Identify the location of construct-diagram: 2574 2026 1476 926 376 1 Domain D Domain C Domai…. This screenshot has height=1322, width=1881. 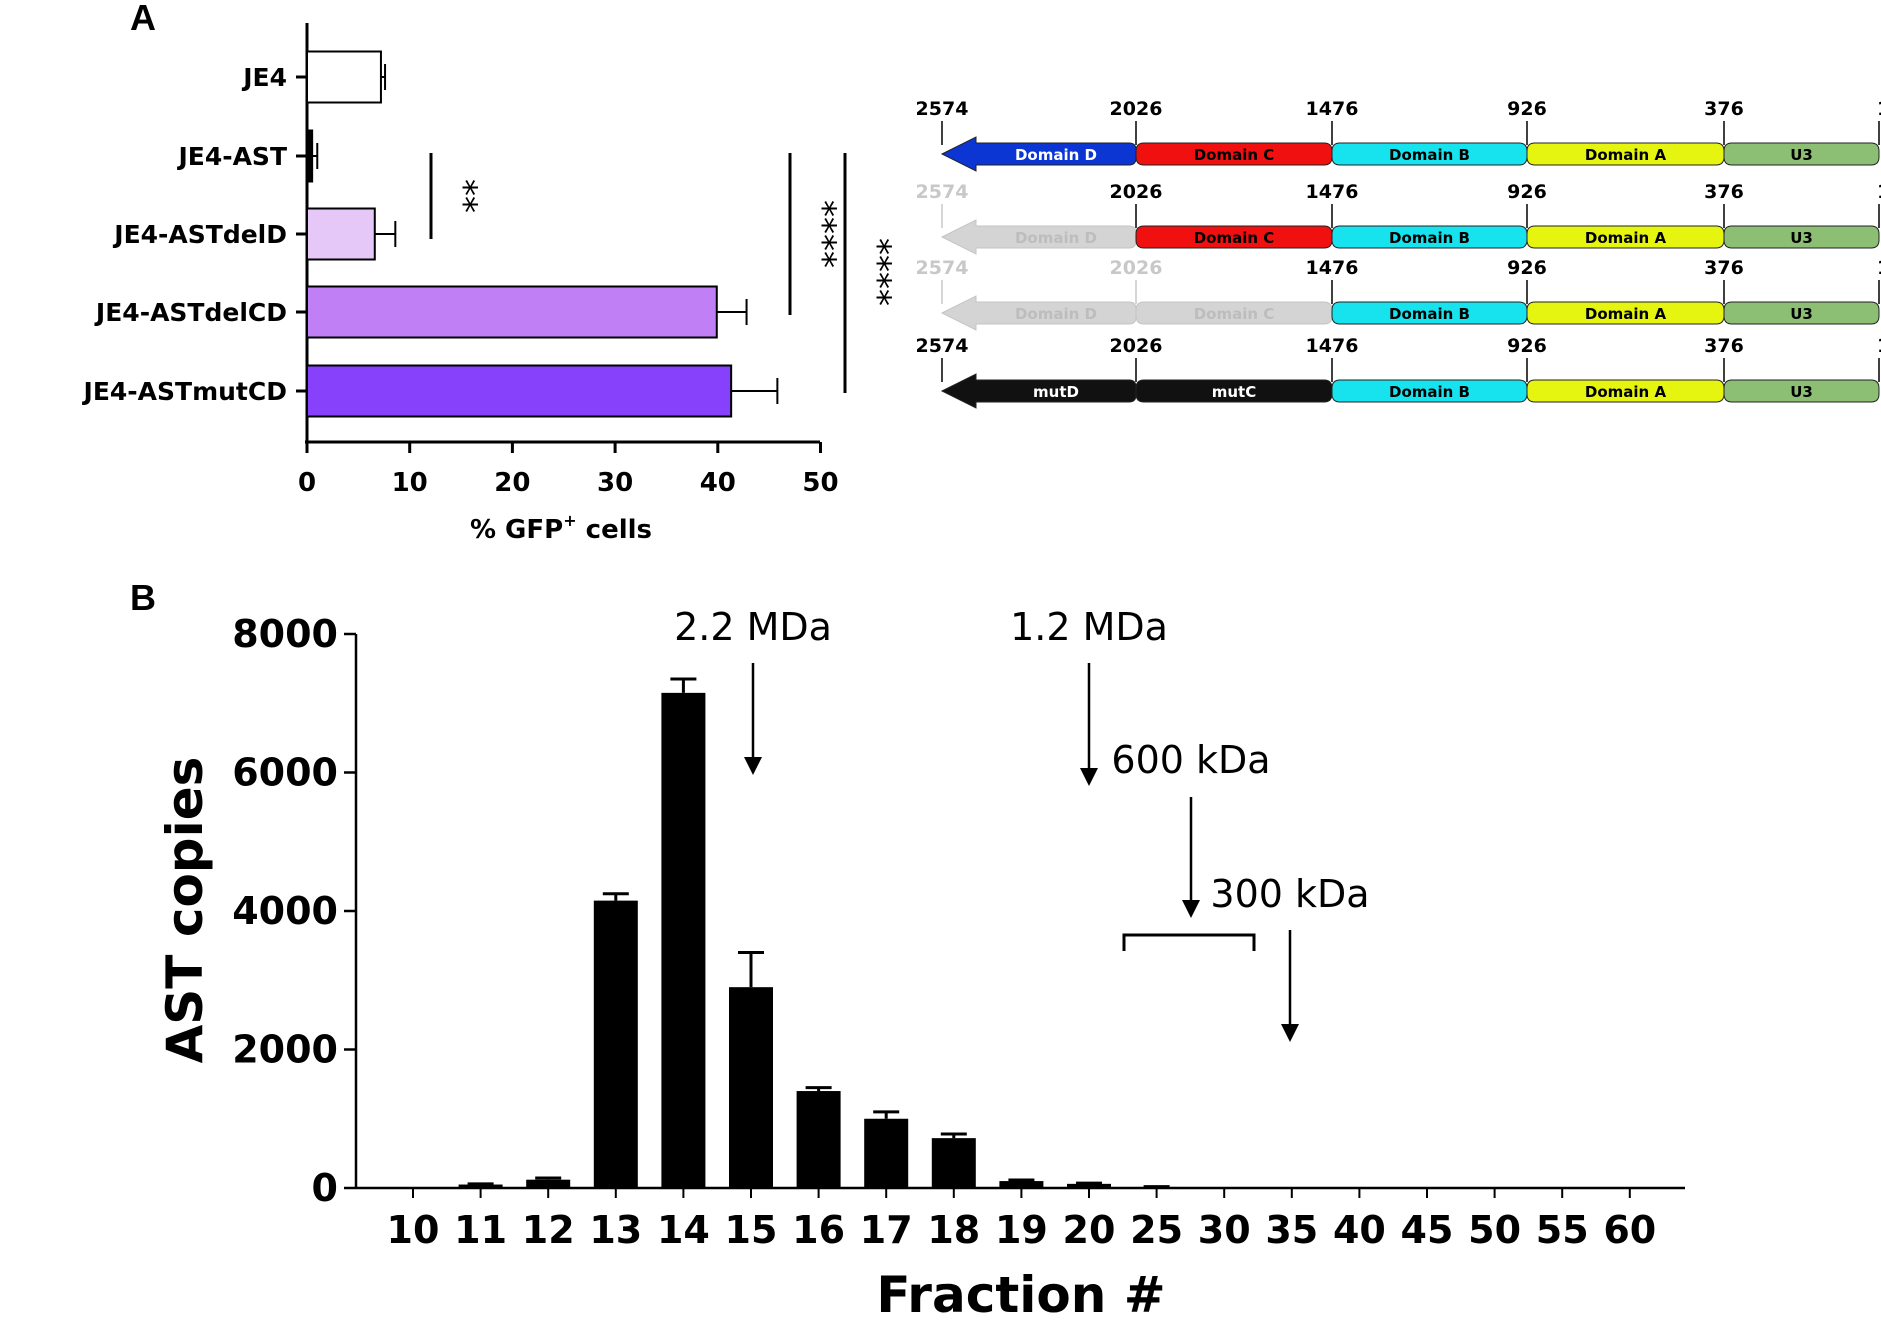
(1398, 253).